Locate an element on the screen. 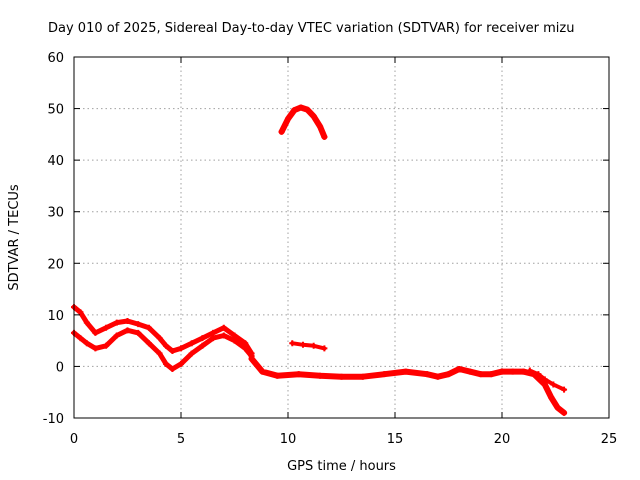 The height and width of the screenshot is (480, 640). x-axis-label: GPS time / hours is located at coordinates (341, 466).